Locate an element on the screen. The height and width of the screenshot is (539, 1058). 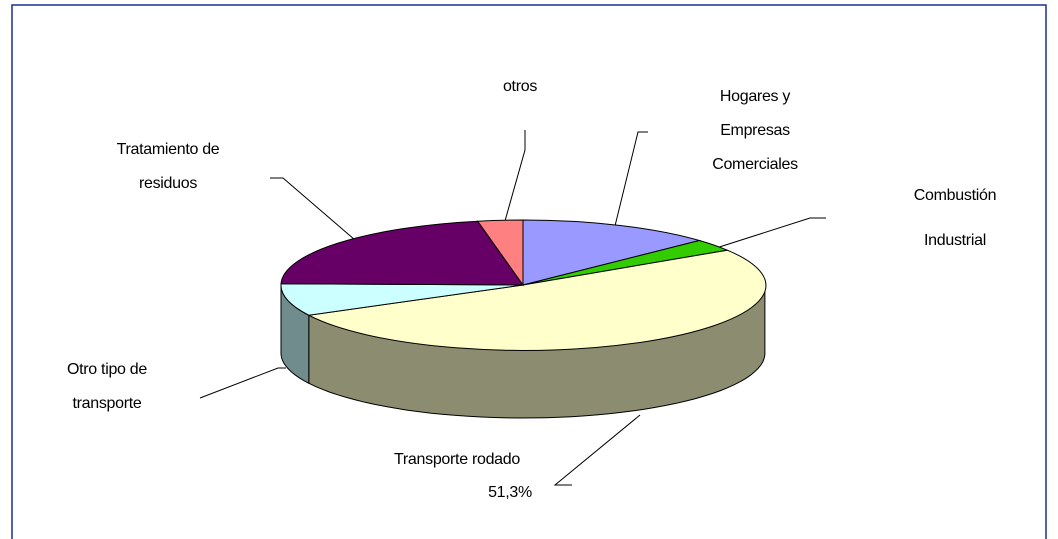
slice-label: Transporte rodado is located at coordinates (457, 459).